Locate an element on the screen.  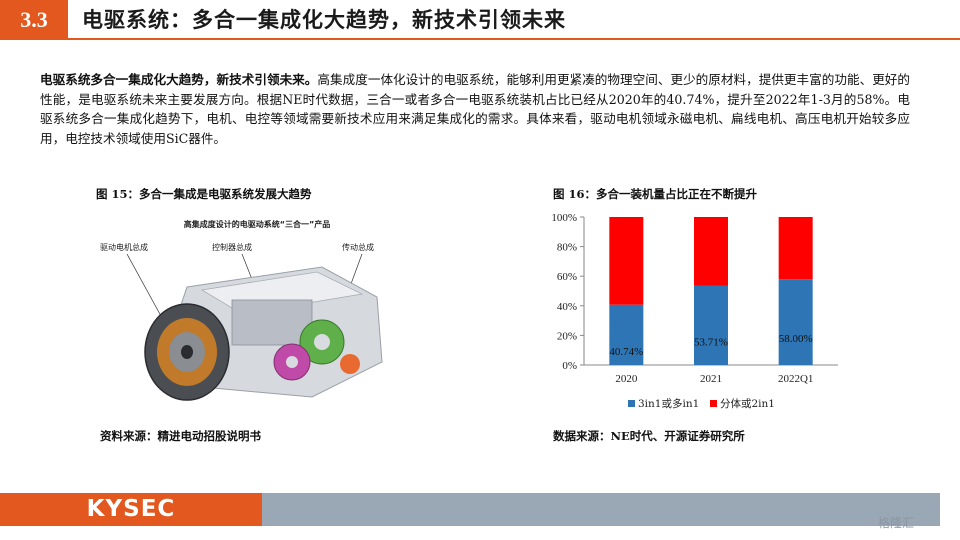
y-tick-label: 0% is located at coordinates (569, 366).